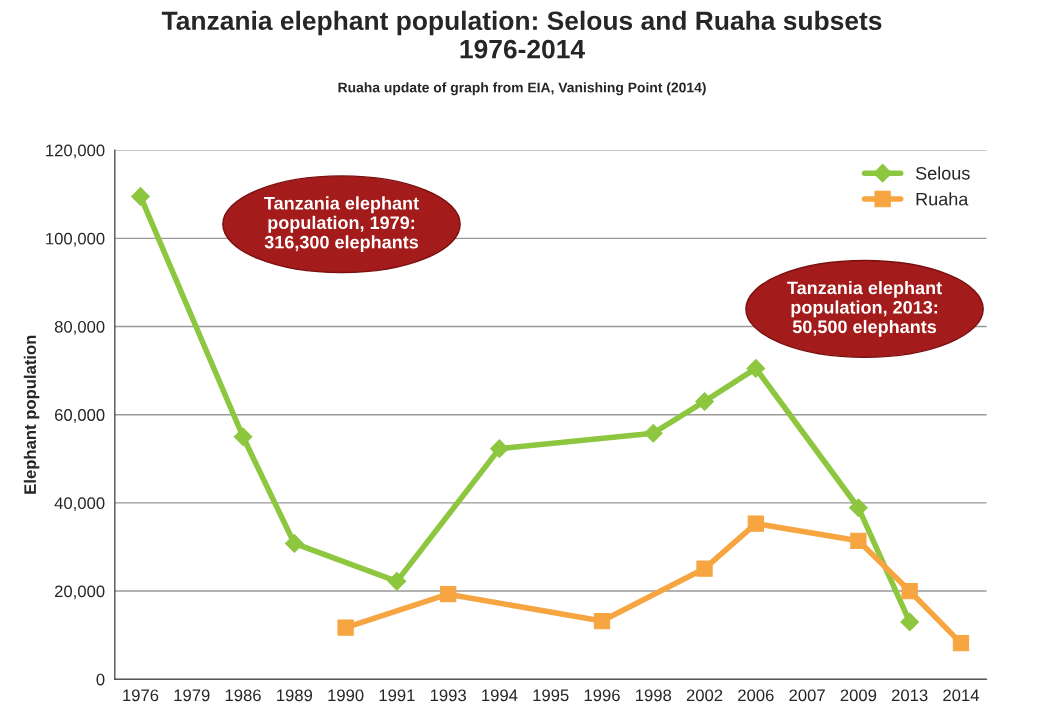 This screenshot has height=715, width=1044. Describe the element at coordinates (295, 695) in the screenshot. I see `x-tick-label: 1989` at that location.